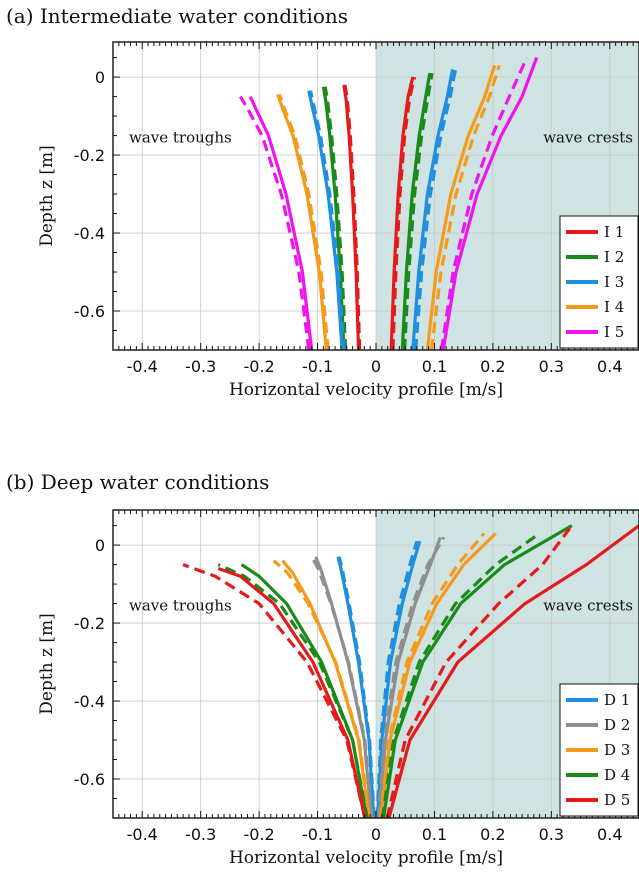 The height and width of the screenshot is (886, 639). Describe the element at coordinates (614, 332) in the screenshot. I see `legend-label-5: I 5` at that location.